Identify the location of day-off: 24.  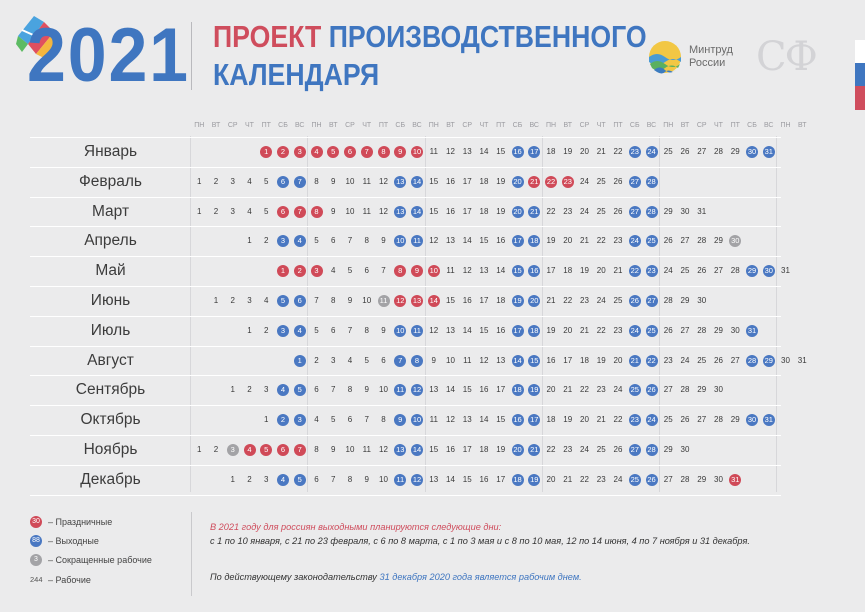
(651, 420).